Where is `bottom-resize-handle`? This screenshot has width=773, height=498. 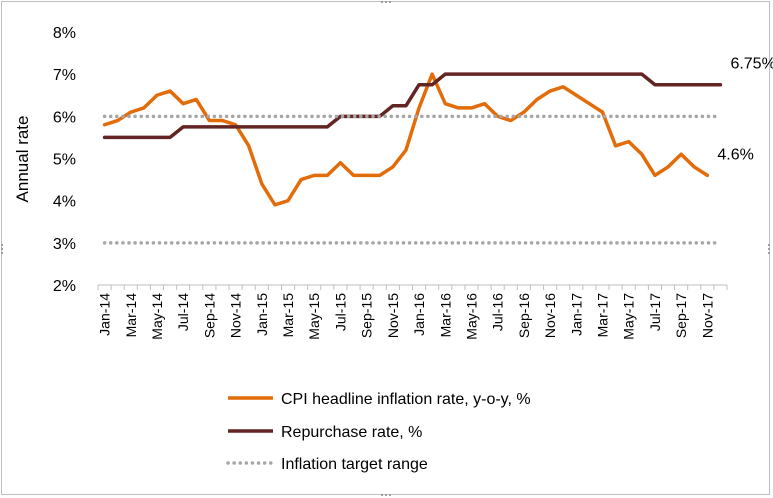 bottom-resize-handle is located at coordinates (386, 495).